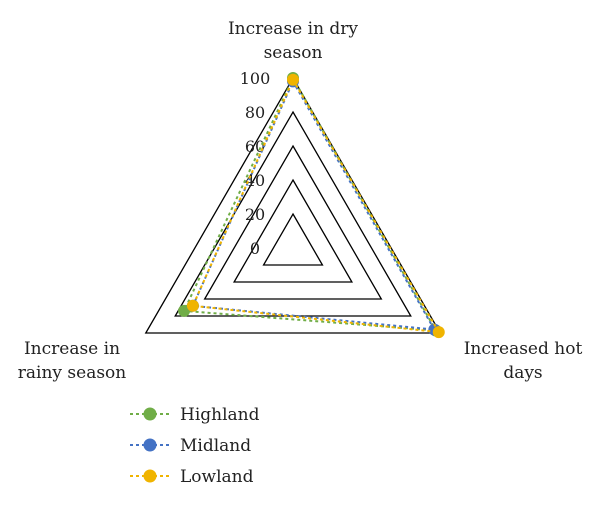  Describe the element at coordinates (217, 477) in the screenshot. I see `legend-label: Lowland` at that location.